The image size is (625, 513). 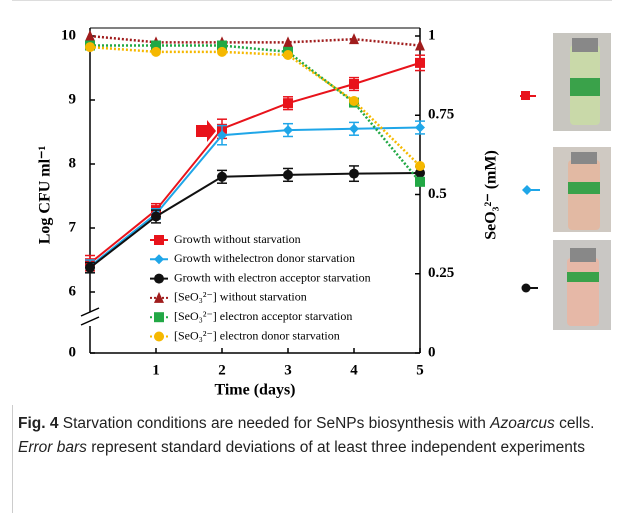 What do you see at coordinates (240, 297) in the screenshot?
I see `legend-label: [SeO₃²⁻] without starvation` at bounding box center [240, 297].